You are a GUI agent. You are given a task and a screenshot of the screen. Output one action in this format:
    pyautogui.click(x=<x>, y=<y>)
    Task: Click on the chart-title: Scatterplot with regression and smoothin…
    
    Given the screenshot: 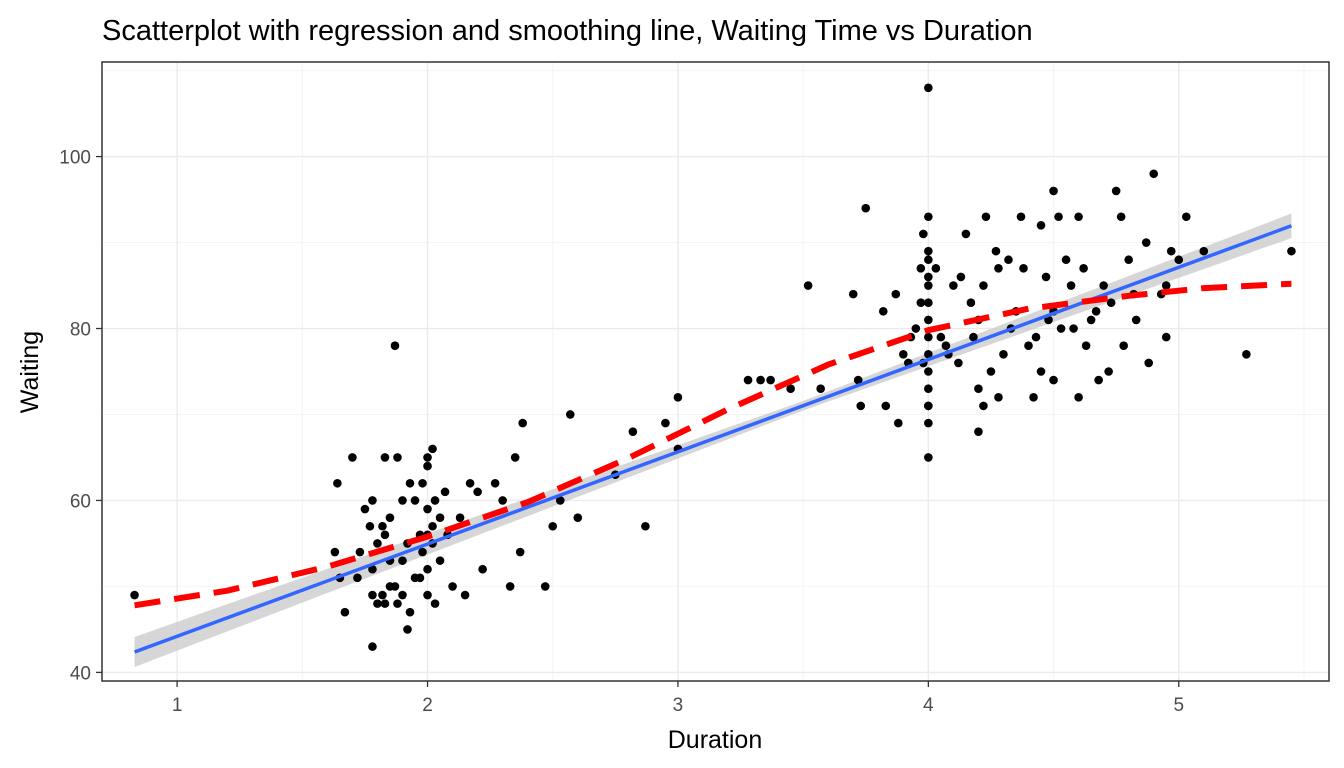 What is the action you would take?
    pyautogui.click(x=567, y=31)
    